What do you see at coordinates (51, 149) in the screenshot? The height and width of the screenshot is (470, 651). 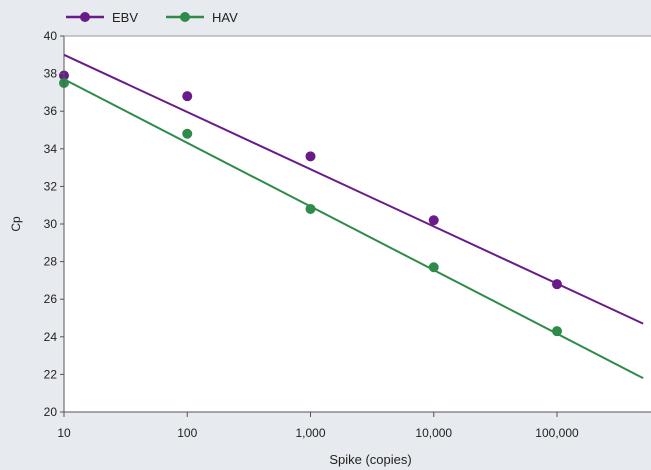 I see `y-tick-label: 34` at bounding box center [51, 149].